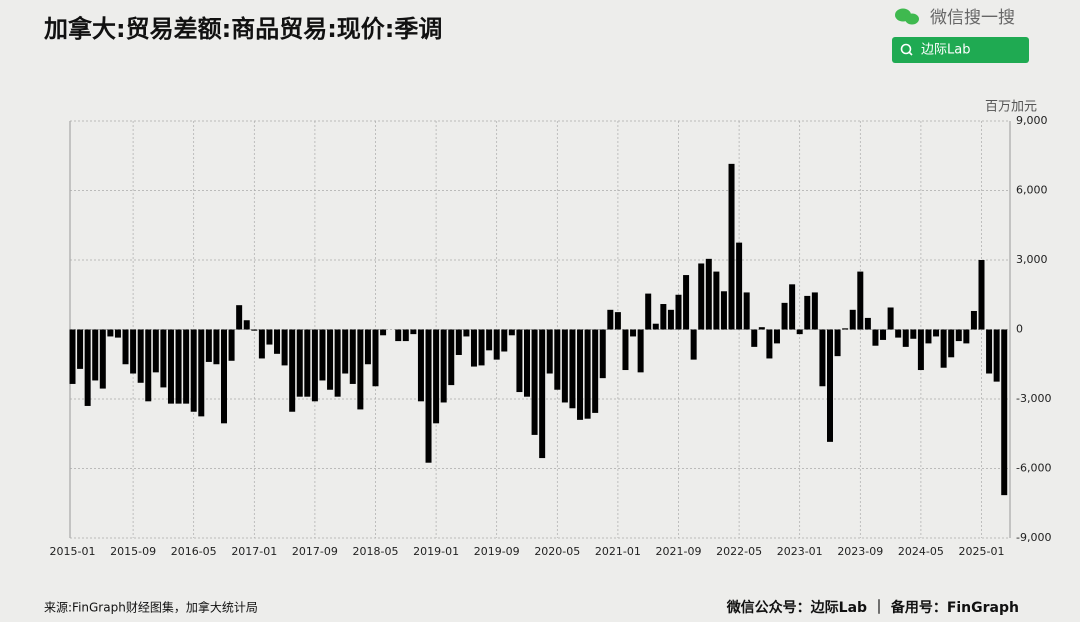 This screenshot has height=622, width=1080. What do you see at coordinates (960, 50) in the screenshot?
I see `search-box` at bounding box center [960, 50].